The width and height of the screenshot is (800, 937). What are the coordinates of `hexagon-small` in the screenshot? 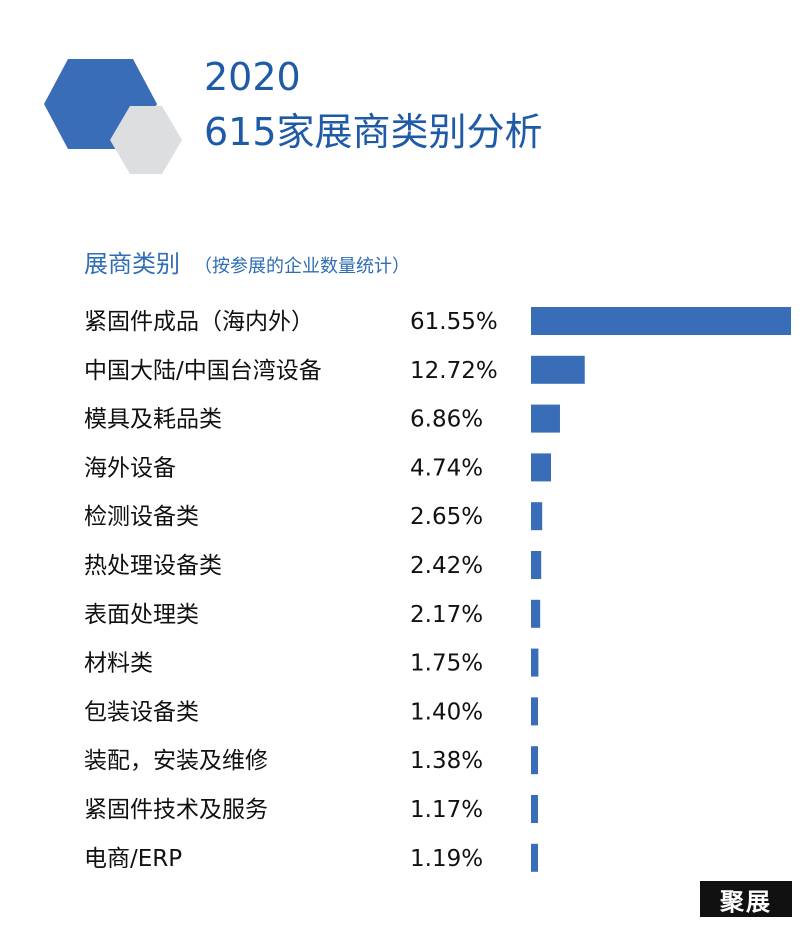 It's located at (146, 140).